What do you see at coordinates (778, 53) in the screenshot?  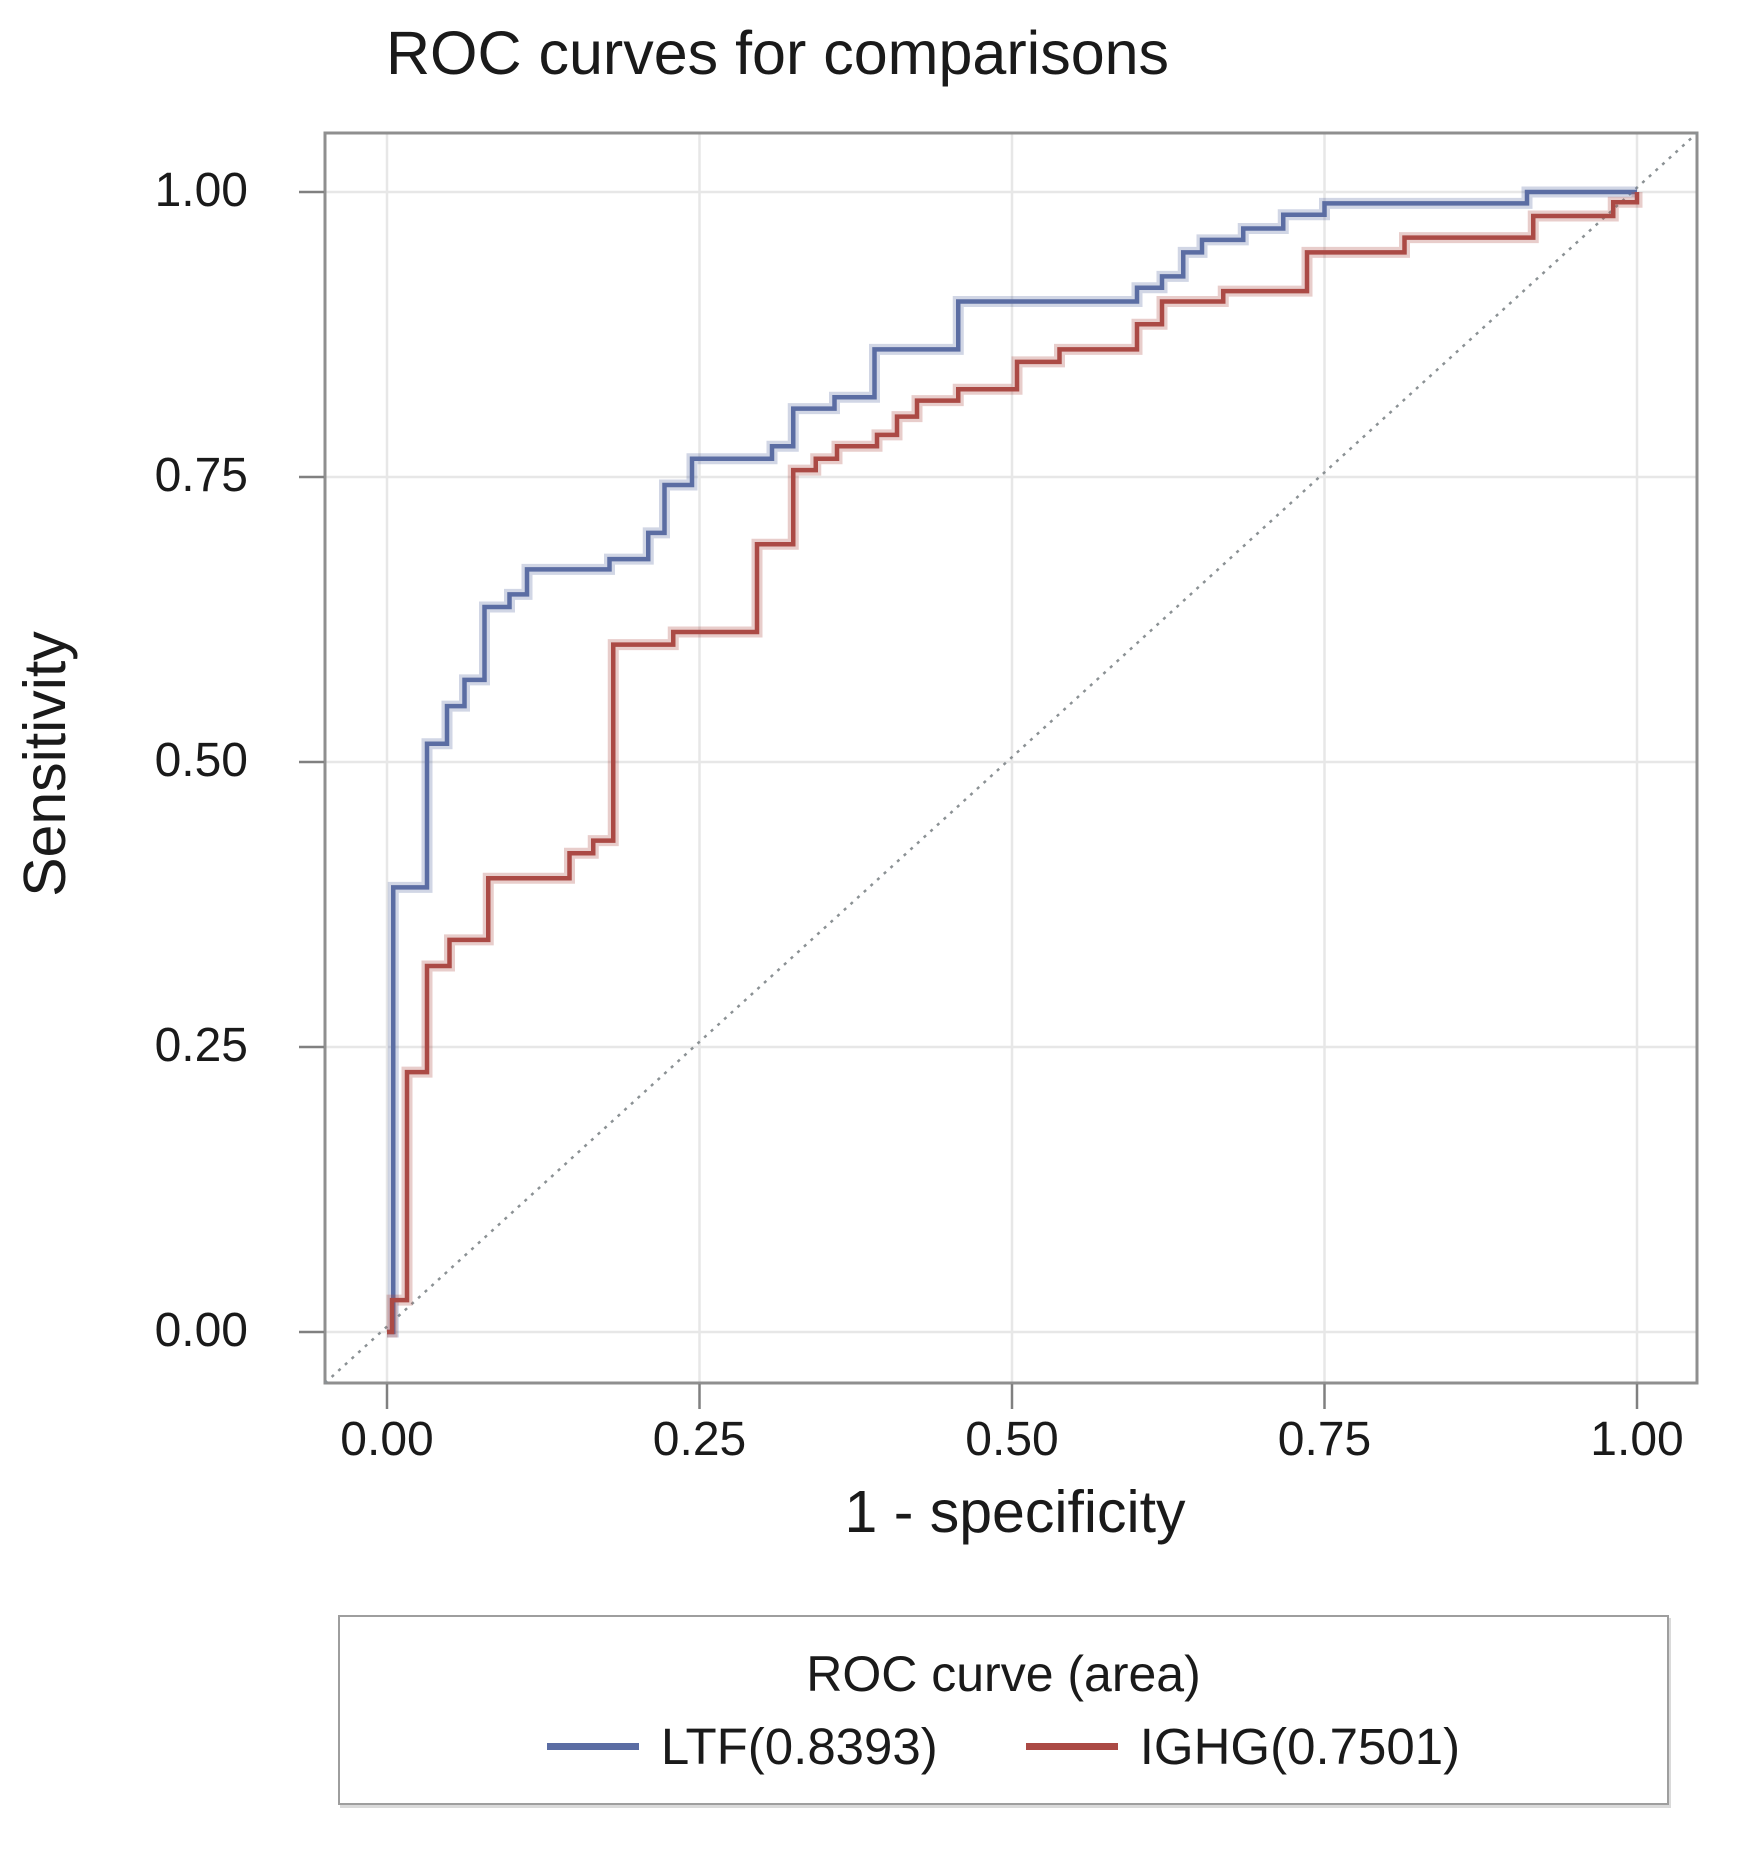 I see `chart-title: ROC curves for comparisons` at bounding box center [778, 53].